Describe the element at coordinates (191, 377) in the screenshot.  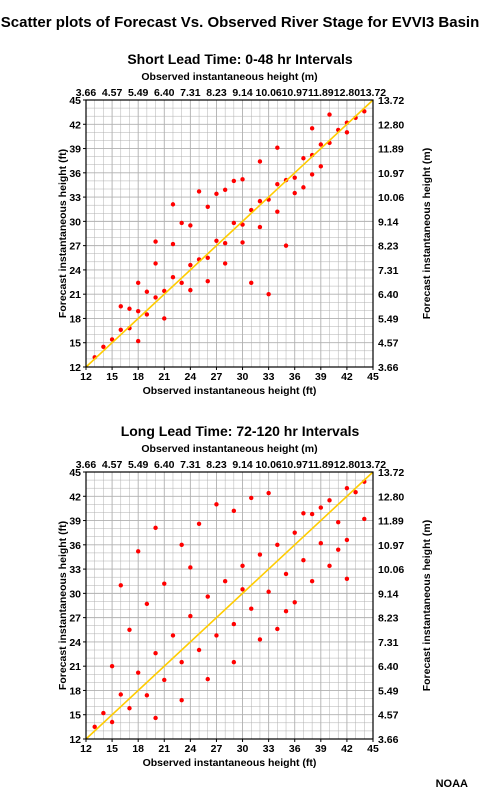
I see `x-tick-label: 24` at that location.